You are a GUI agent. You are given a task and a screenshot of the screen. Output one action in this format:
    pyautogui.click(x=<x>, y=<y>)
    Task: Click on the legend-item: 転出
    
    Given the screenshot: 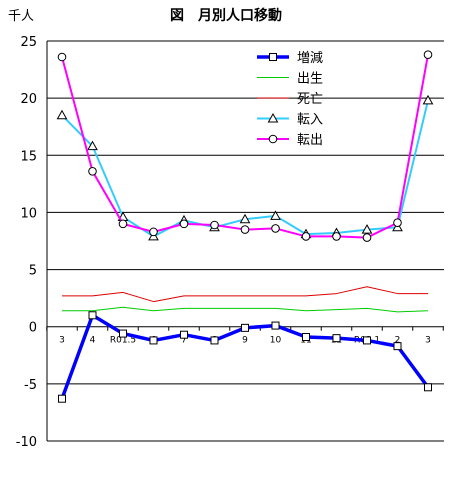 What is the action you would take?
    pyautogui.click(x=290, y=140)
    